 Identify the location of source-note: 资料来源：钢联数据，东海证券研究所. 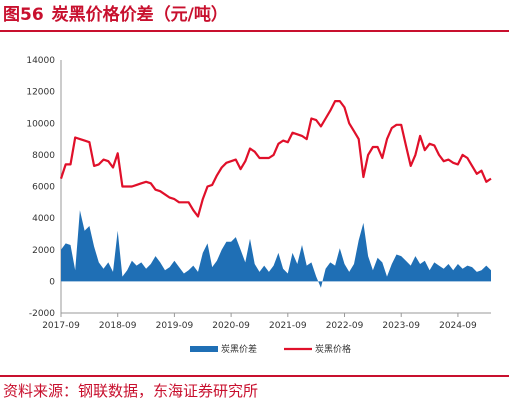
(131, 391).